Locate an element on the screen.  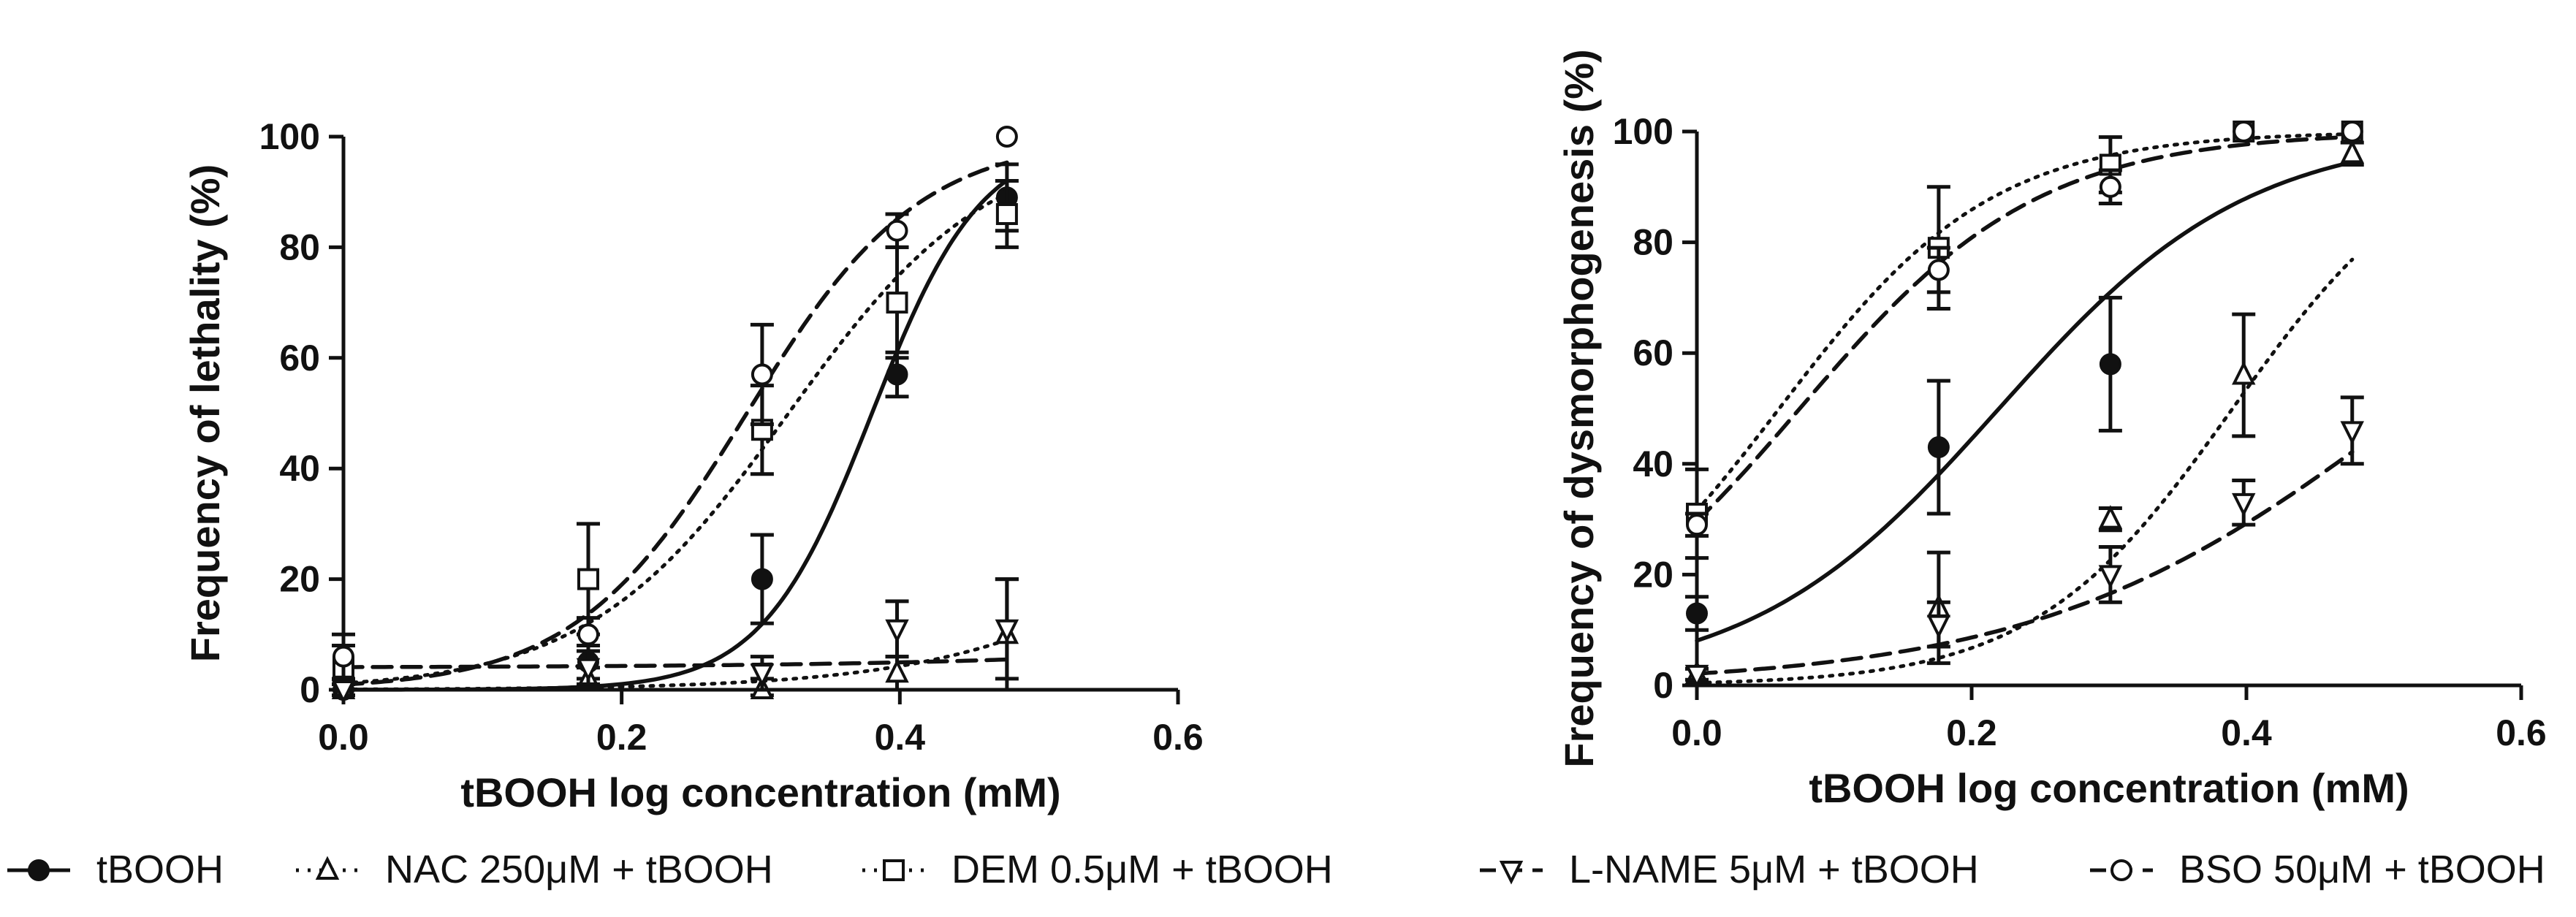
nac-legend-marker is located at coordinates (328, 868).